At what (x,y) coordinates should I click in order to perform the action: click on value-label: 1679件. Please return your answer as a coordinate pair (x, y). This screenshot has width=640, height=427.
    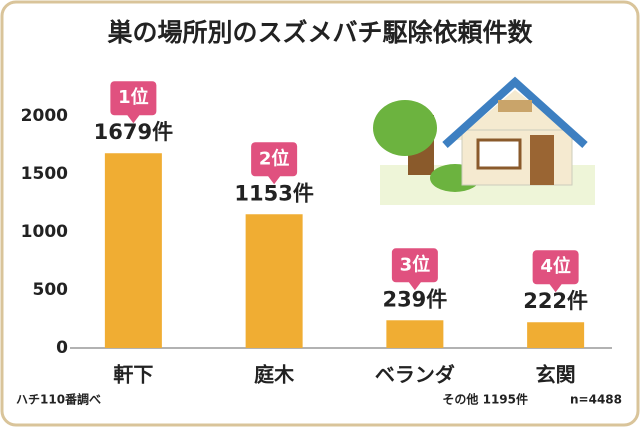
    Looking at the image, I should click on (133, 132).